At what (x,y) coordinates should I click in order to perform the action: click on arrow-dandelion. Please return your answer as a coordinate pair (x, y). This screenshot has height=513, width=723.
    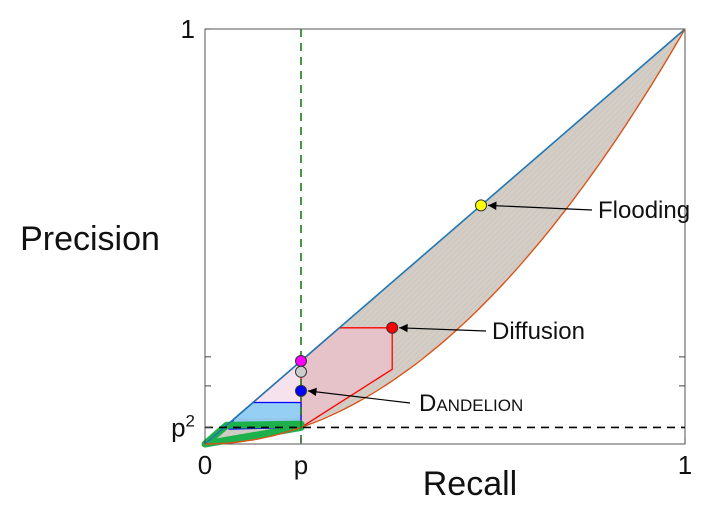
    Looking at the image, I should click on (359, 395).